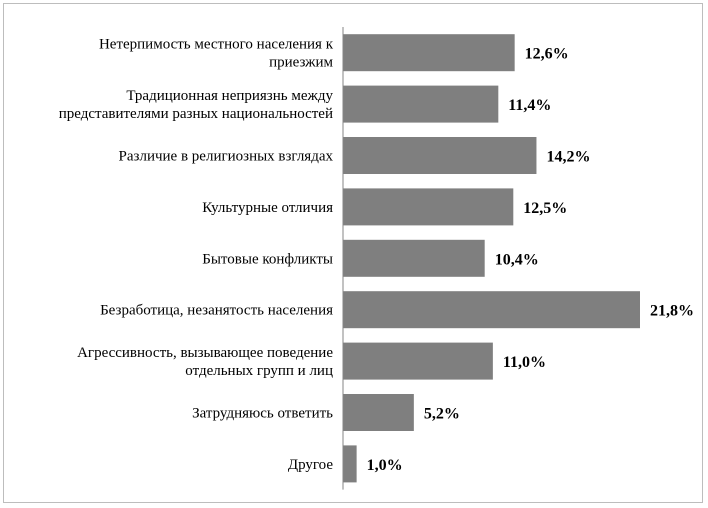 This screenshot has width=708, height=508. Describe the element at coordinates (442, 414) in the screenshot. I see `value-label-8: 5,2%` at that location.